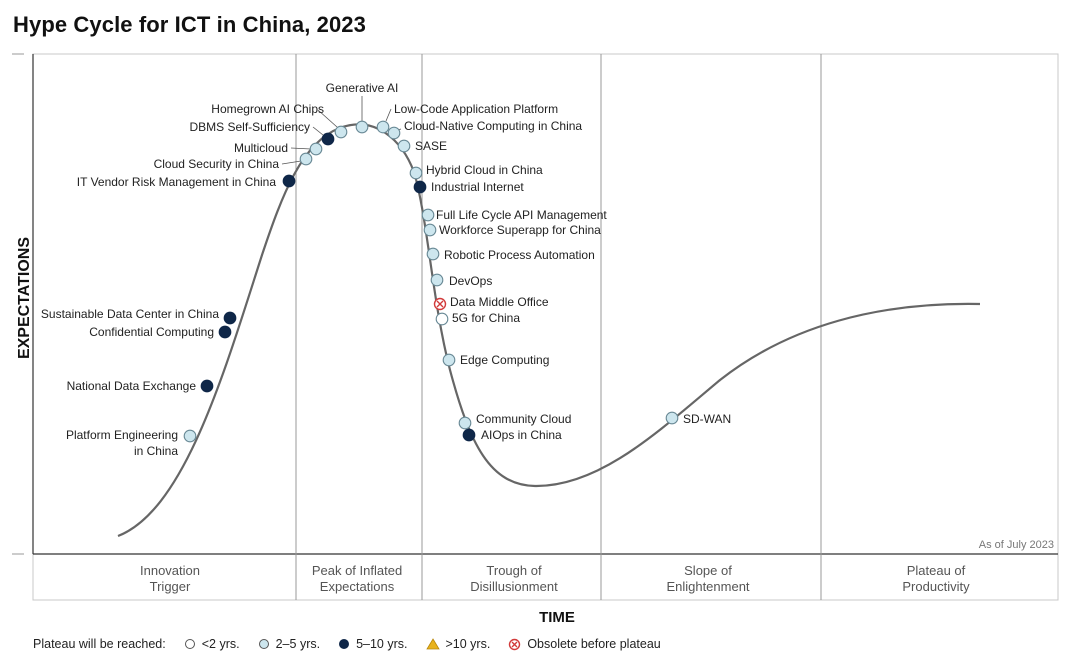 The height and width of the screenshot is (669, 1080). Describe the element at coordinates (306, 159) in the screenshot. I see `point-cloud-security-in-china` at that location.